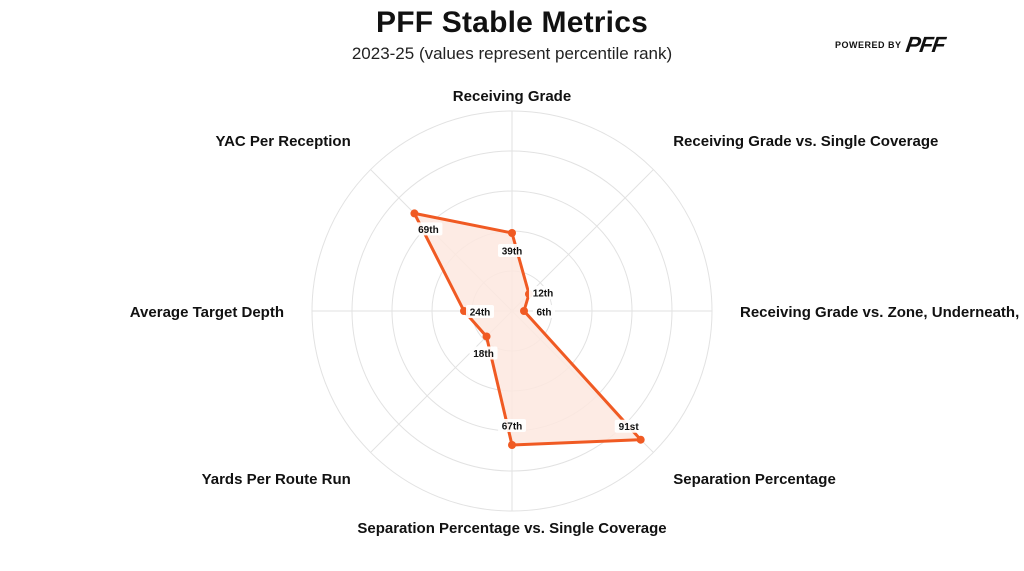 The image size is (1024, 571). What do you see at coordinates (512, 96) in the screenshot?
I see `axis-label-1: Receiving Grade` at bounding box center [512, 96].